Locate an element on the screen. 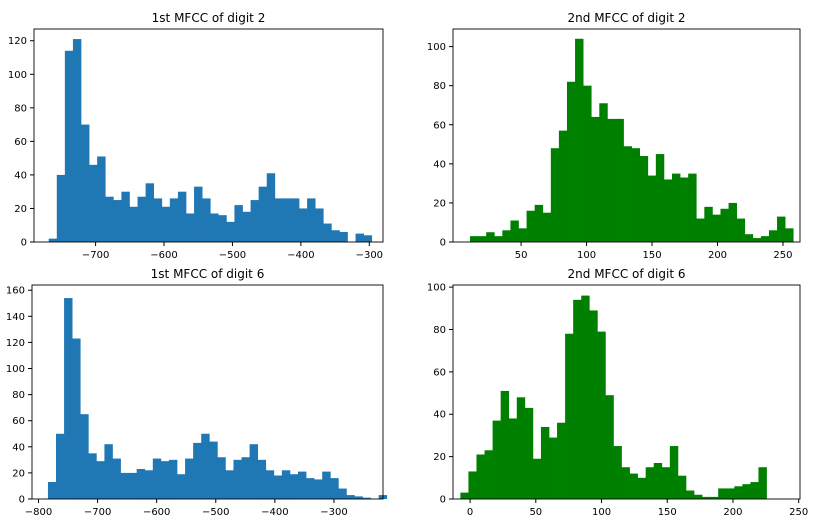 This screenshot has height=523, width=828. x-tick-label: −600 is located at coordinates (156, 512).